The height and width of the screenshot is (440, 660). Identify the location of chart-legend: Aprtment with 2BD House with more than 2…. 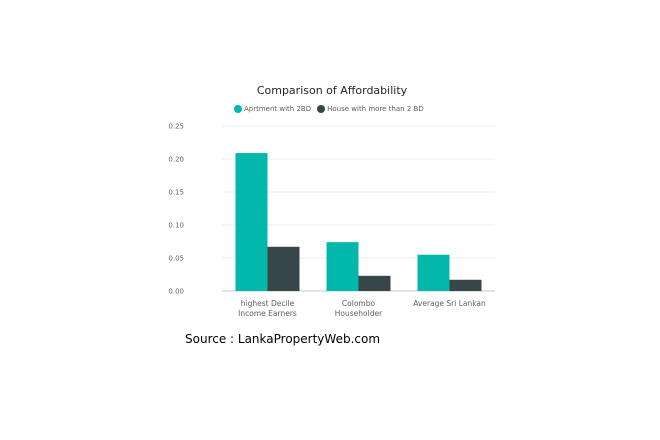
(332, 109).